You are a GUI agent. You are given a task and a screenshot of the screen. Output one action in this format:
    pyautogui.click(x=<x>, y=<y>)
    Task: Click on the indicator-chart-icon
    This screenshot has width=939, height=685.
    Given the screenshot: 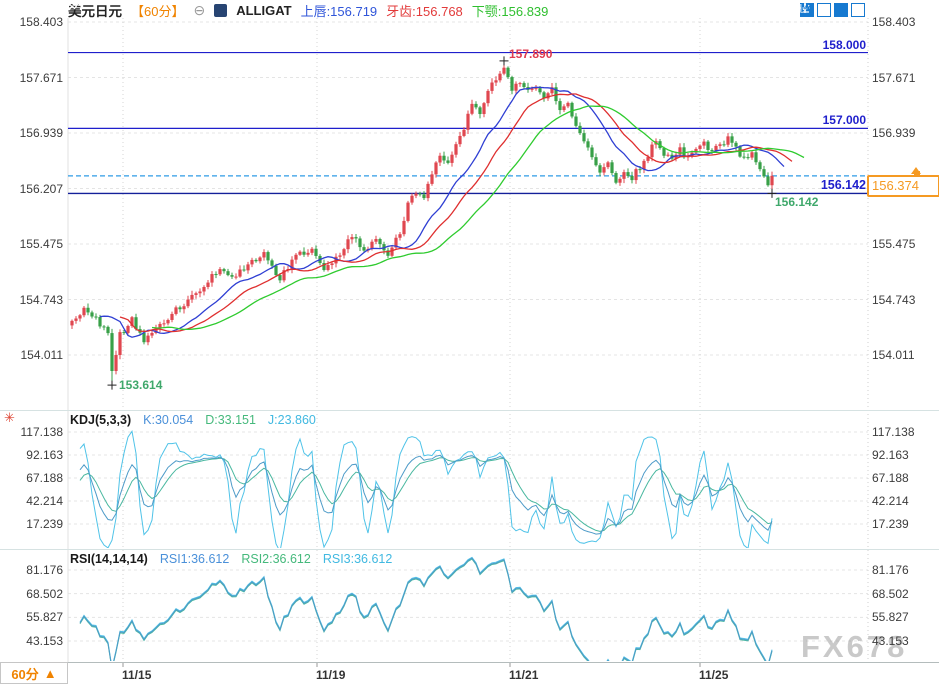 What is the action you would take?
    pyautogui.click(x=148, y=10)
    